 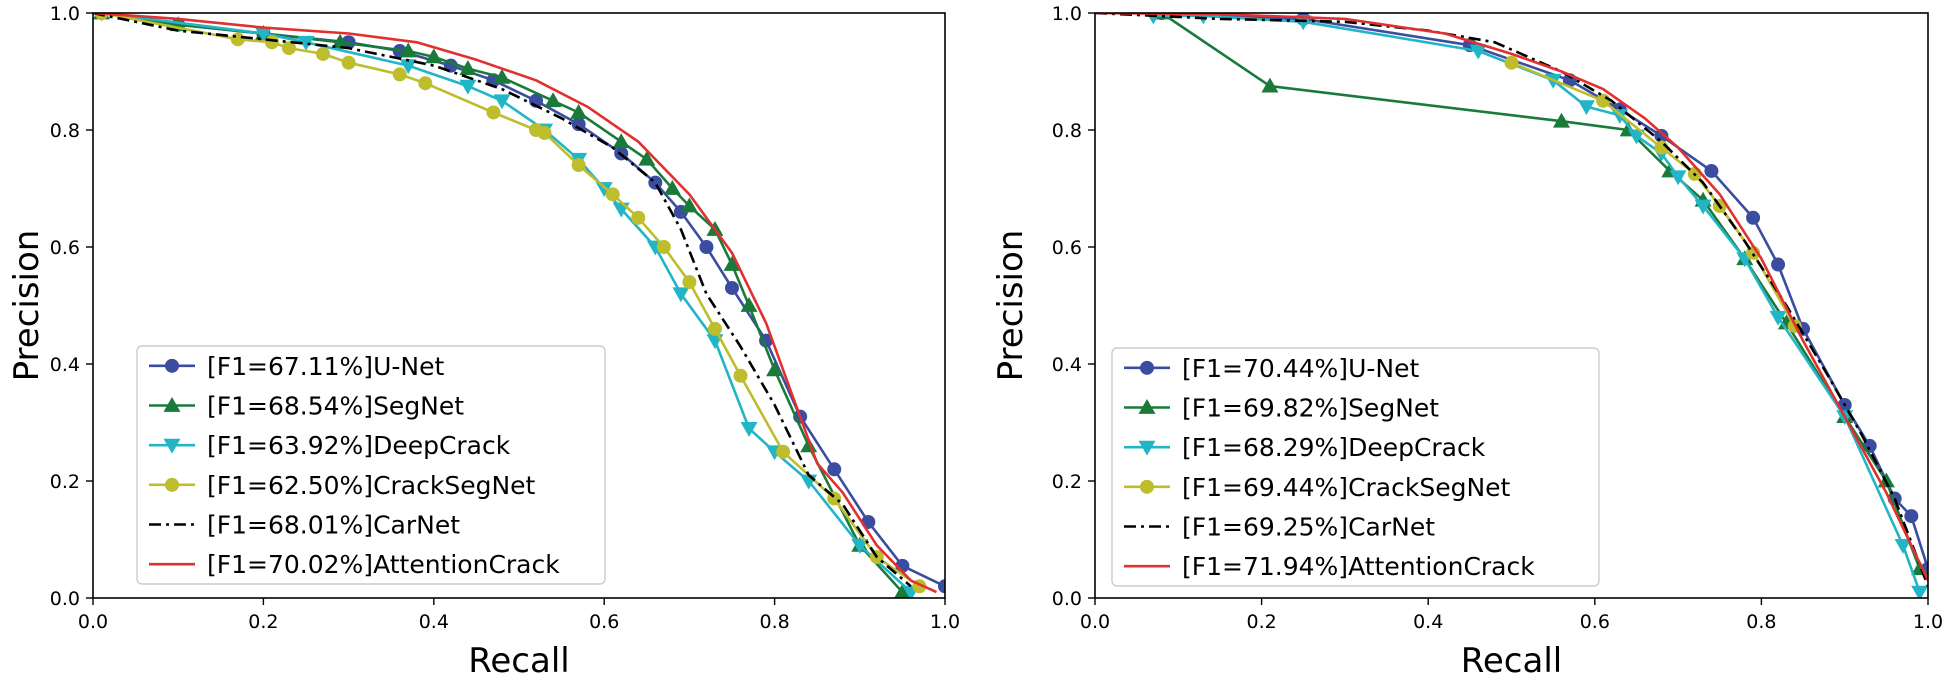 I want to click on left-legend-marker-cracksegnet, so click(x=172, y=484).